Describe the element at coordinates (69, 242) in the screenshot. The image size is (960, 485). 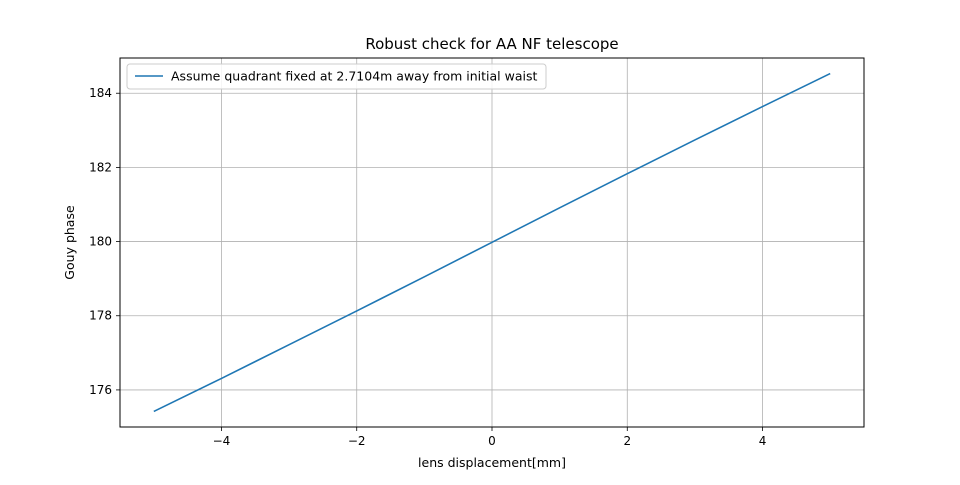
I see `y-axis-label: Gouy phase` at that location.